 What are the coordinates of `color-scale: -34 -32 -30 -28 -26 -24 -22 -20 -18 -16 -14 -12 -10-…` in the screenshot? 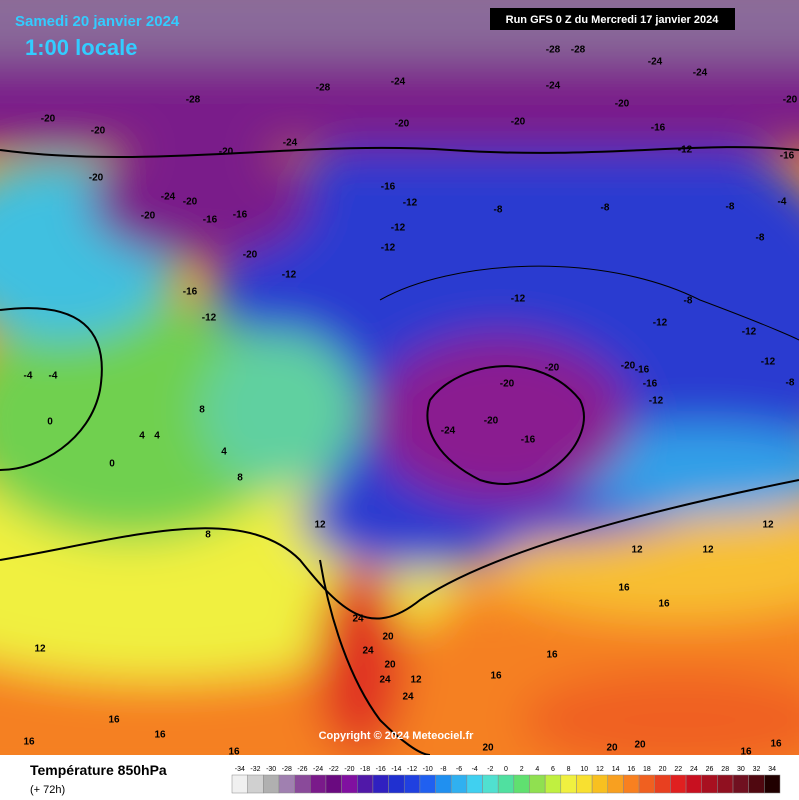 It's located at (506, 780).